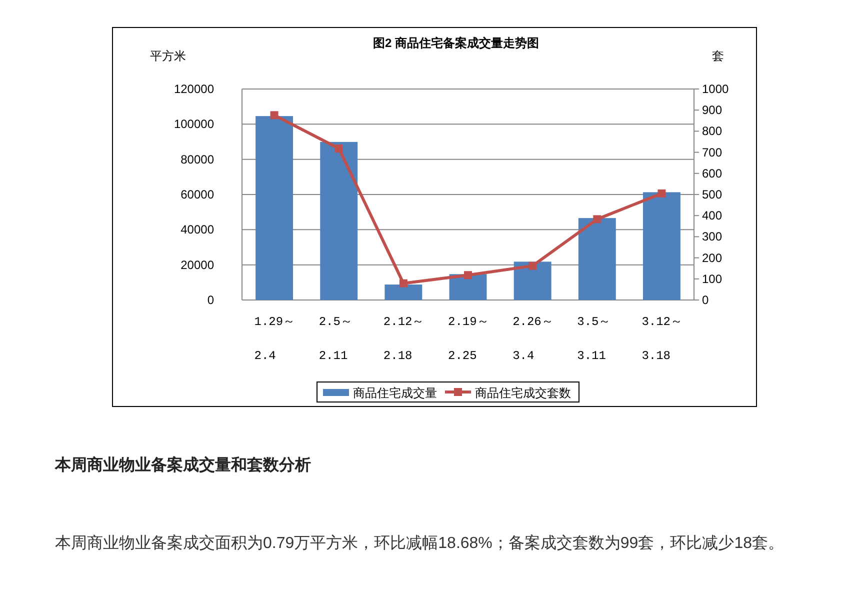  Describe the element at coordinates (712, 237) in the screenshot. I see `y2-tick-label: 300` at that location.